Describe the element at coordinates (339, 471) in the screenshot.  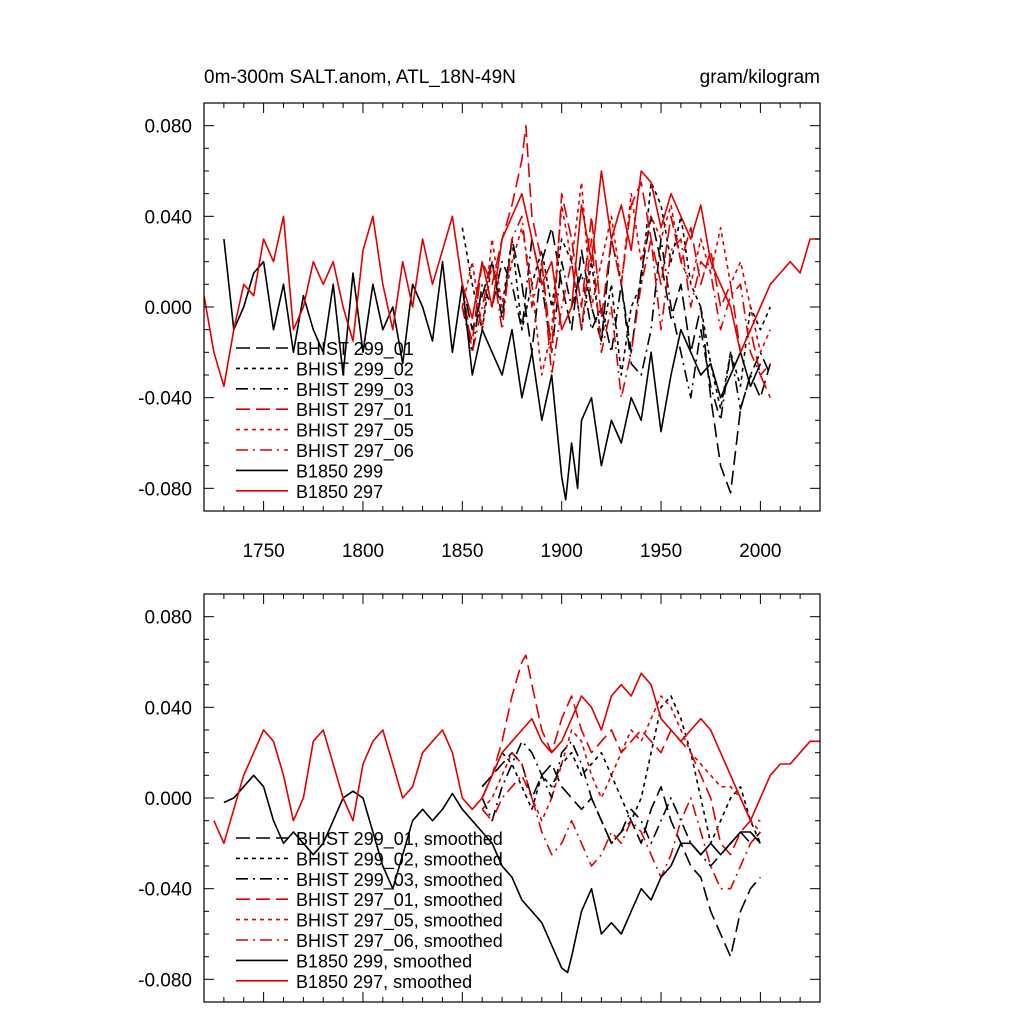
I see `legend-label: B1850 299` at that location.